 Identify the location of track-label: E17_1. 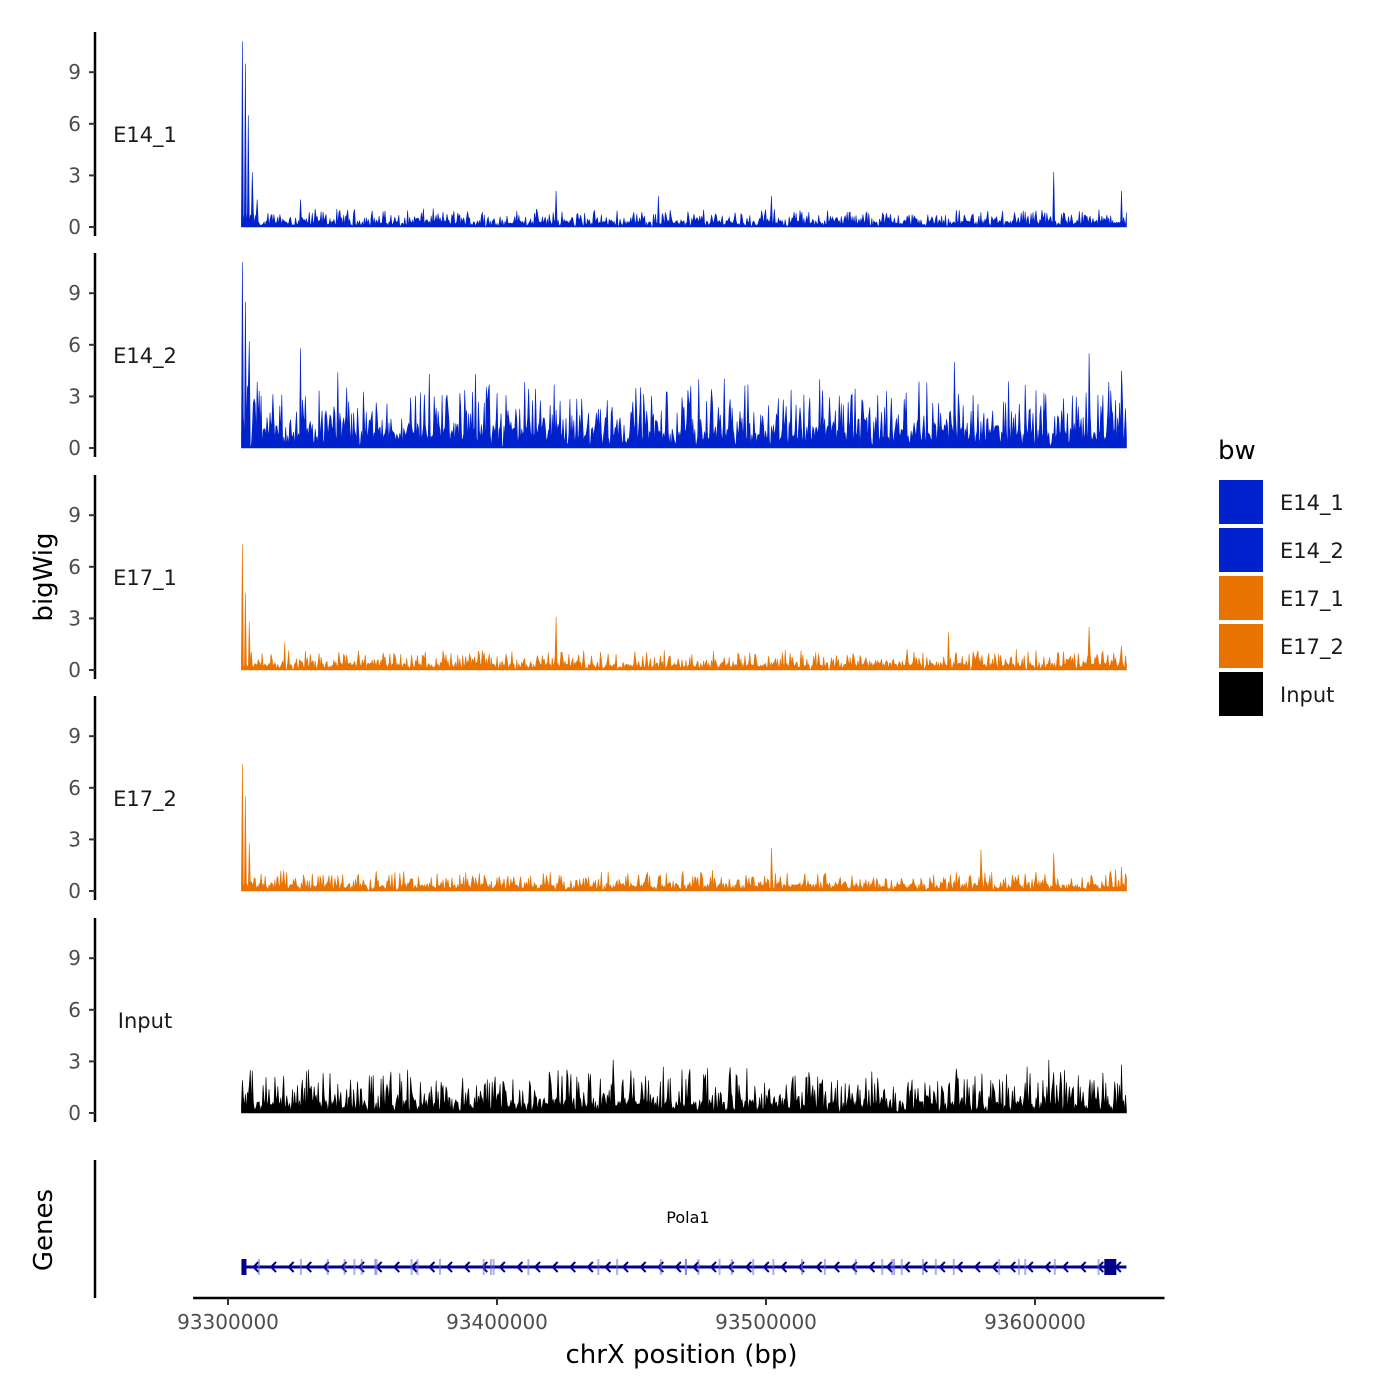
(145, 578).